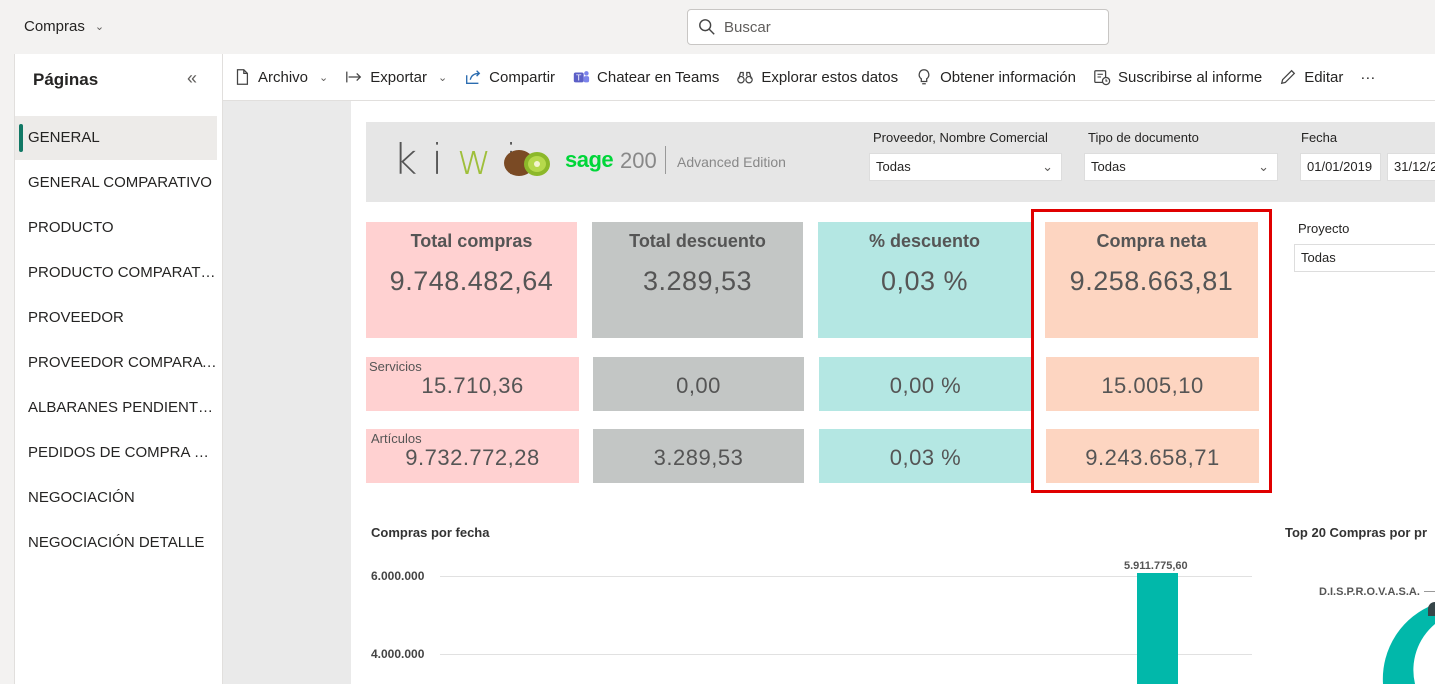 The image size is (1435, 684). I want to click on chart-bar, so click(1157, 628).